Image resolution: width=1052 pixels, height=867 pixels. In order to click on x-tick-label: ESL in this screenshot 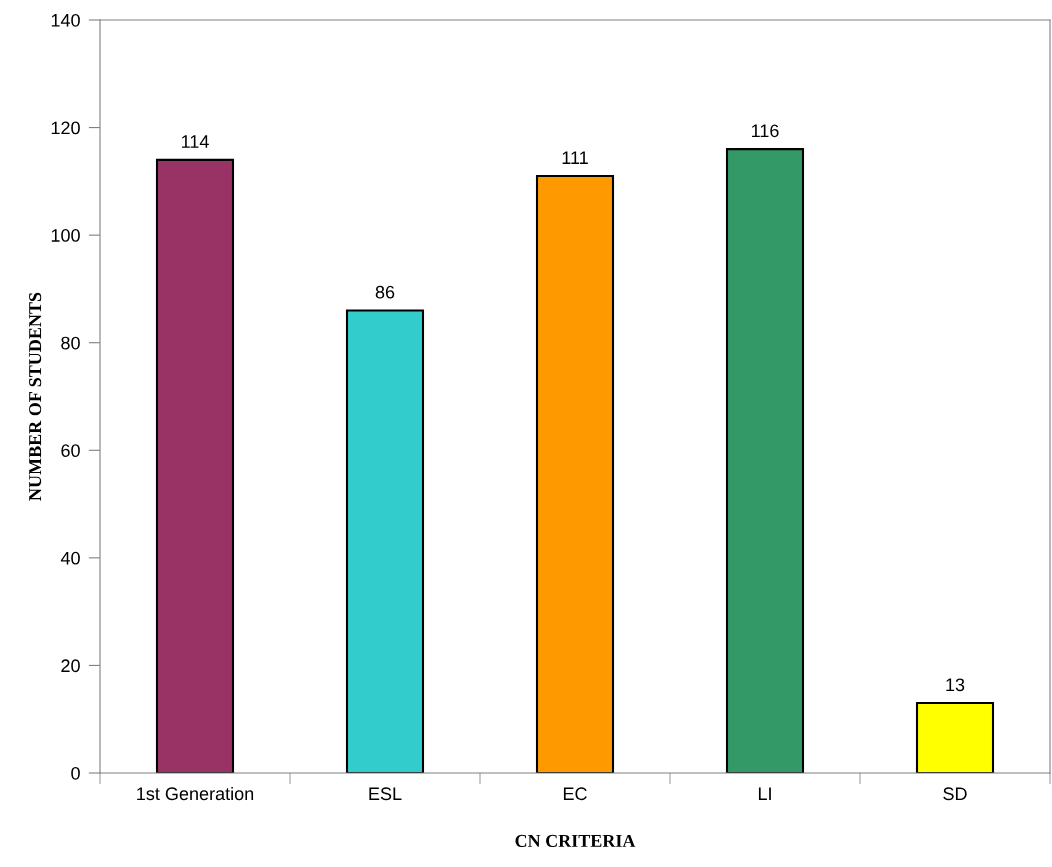, I will do `click(385, 794)`.